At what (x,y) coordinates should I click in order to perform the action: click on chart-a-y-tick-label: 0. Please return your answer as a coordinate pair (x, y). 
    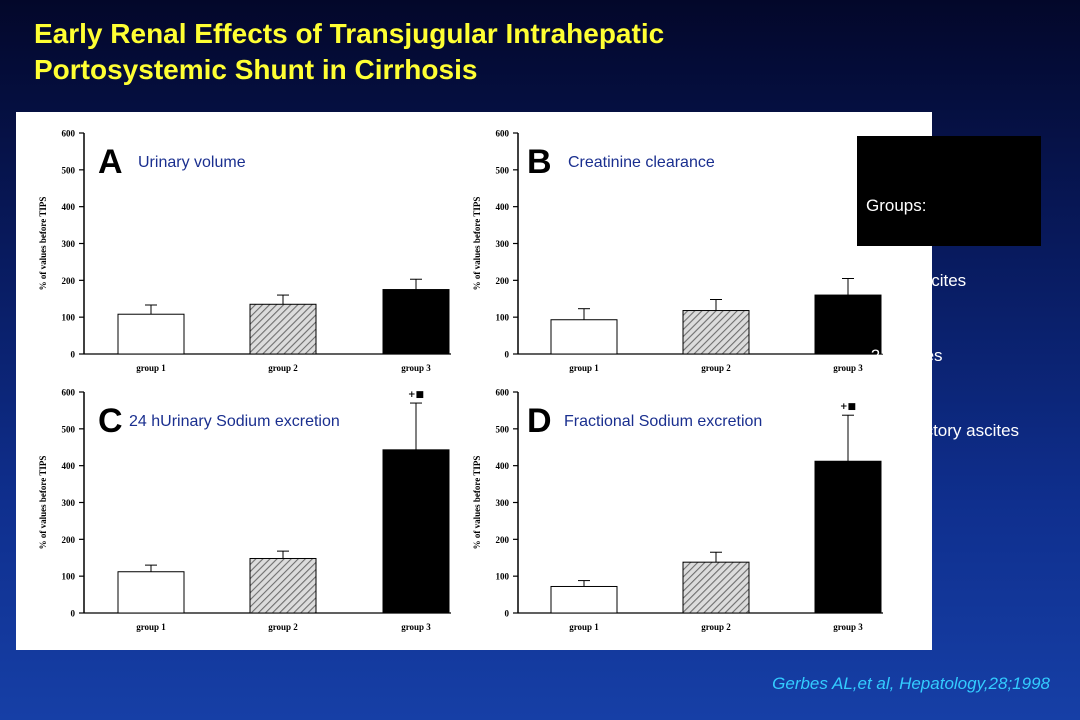
    Looking at the image, I should click on (73, 355).